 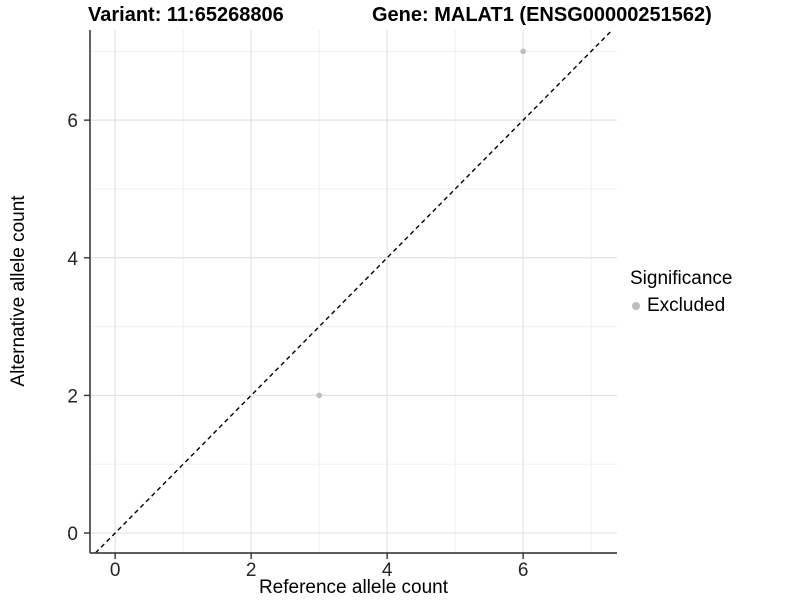 I want to click on legend-item: Excluded, so click(x=681, y=306).